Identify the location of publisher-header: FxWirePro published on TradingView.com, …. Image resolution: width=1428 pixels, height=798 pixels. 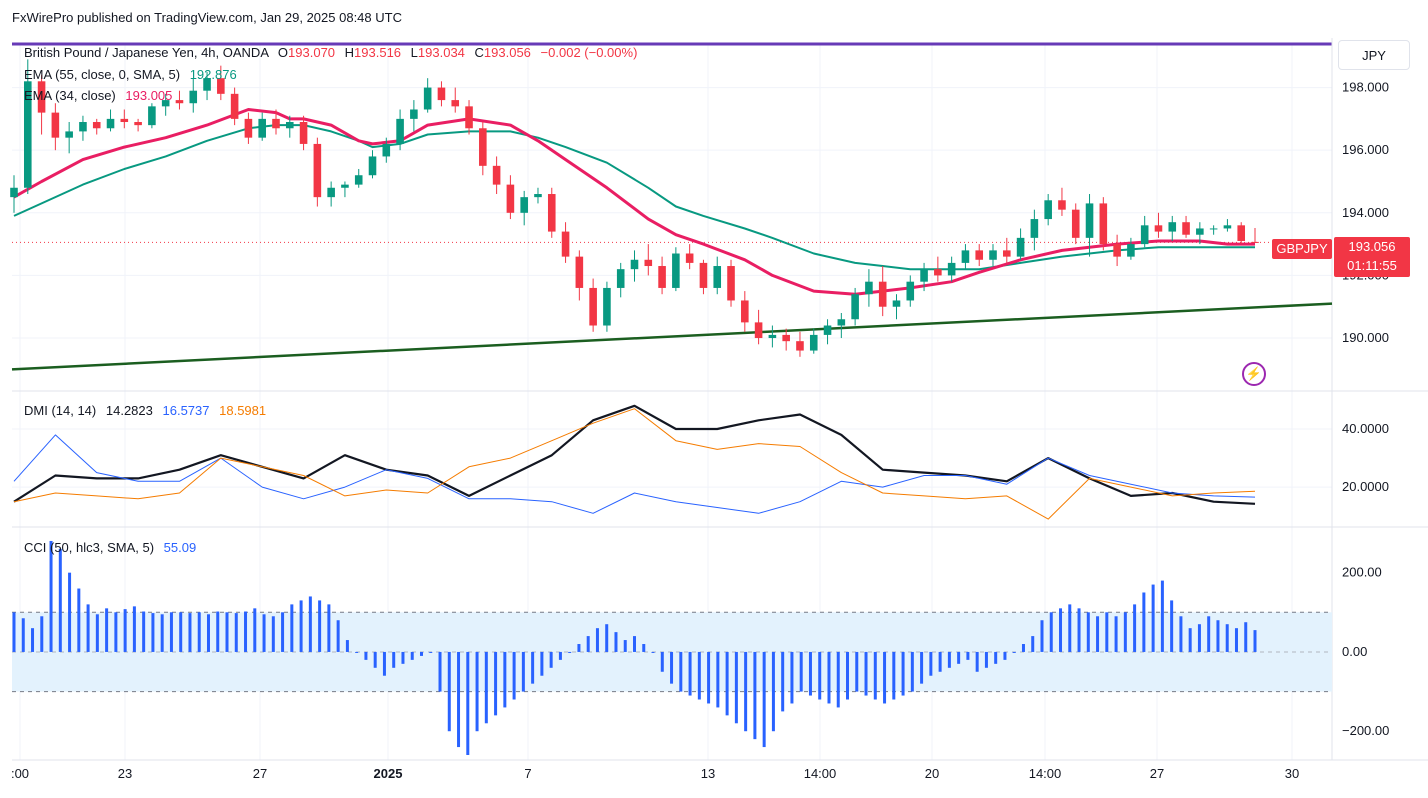
(207, 17).